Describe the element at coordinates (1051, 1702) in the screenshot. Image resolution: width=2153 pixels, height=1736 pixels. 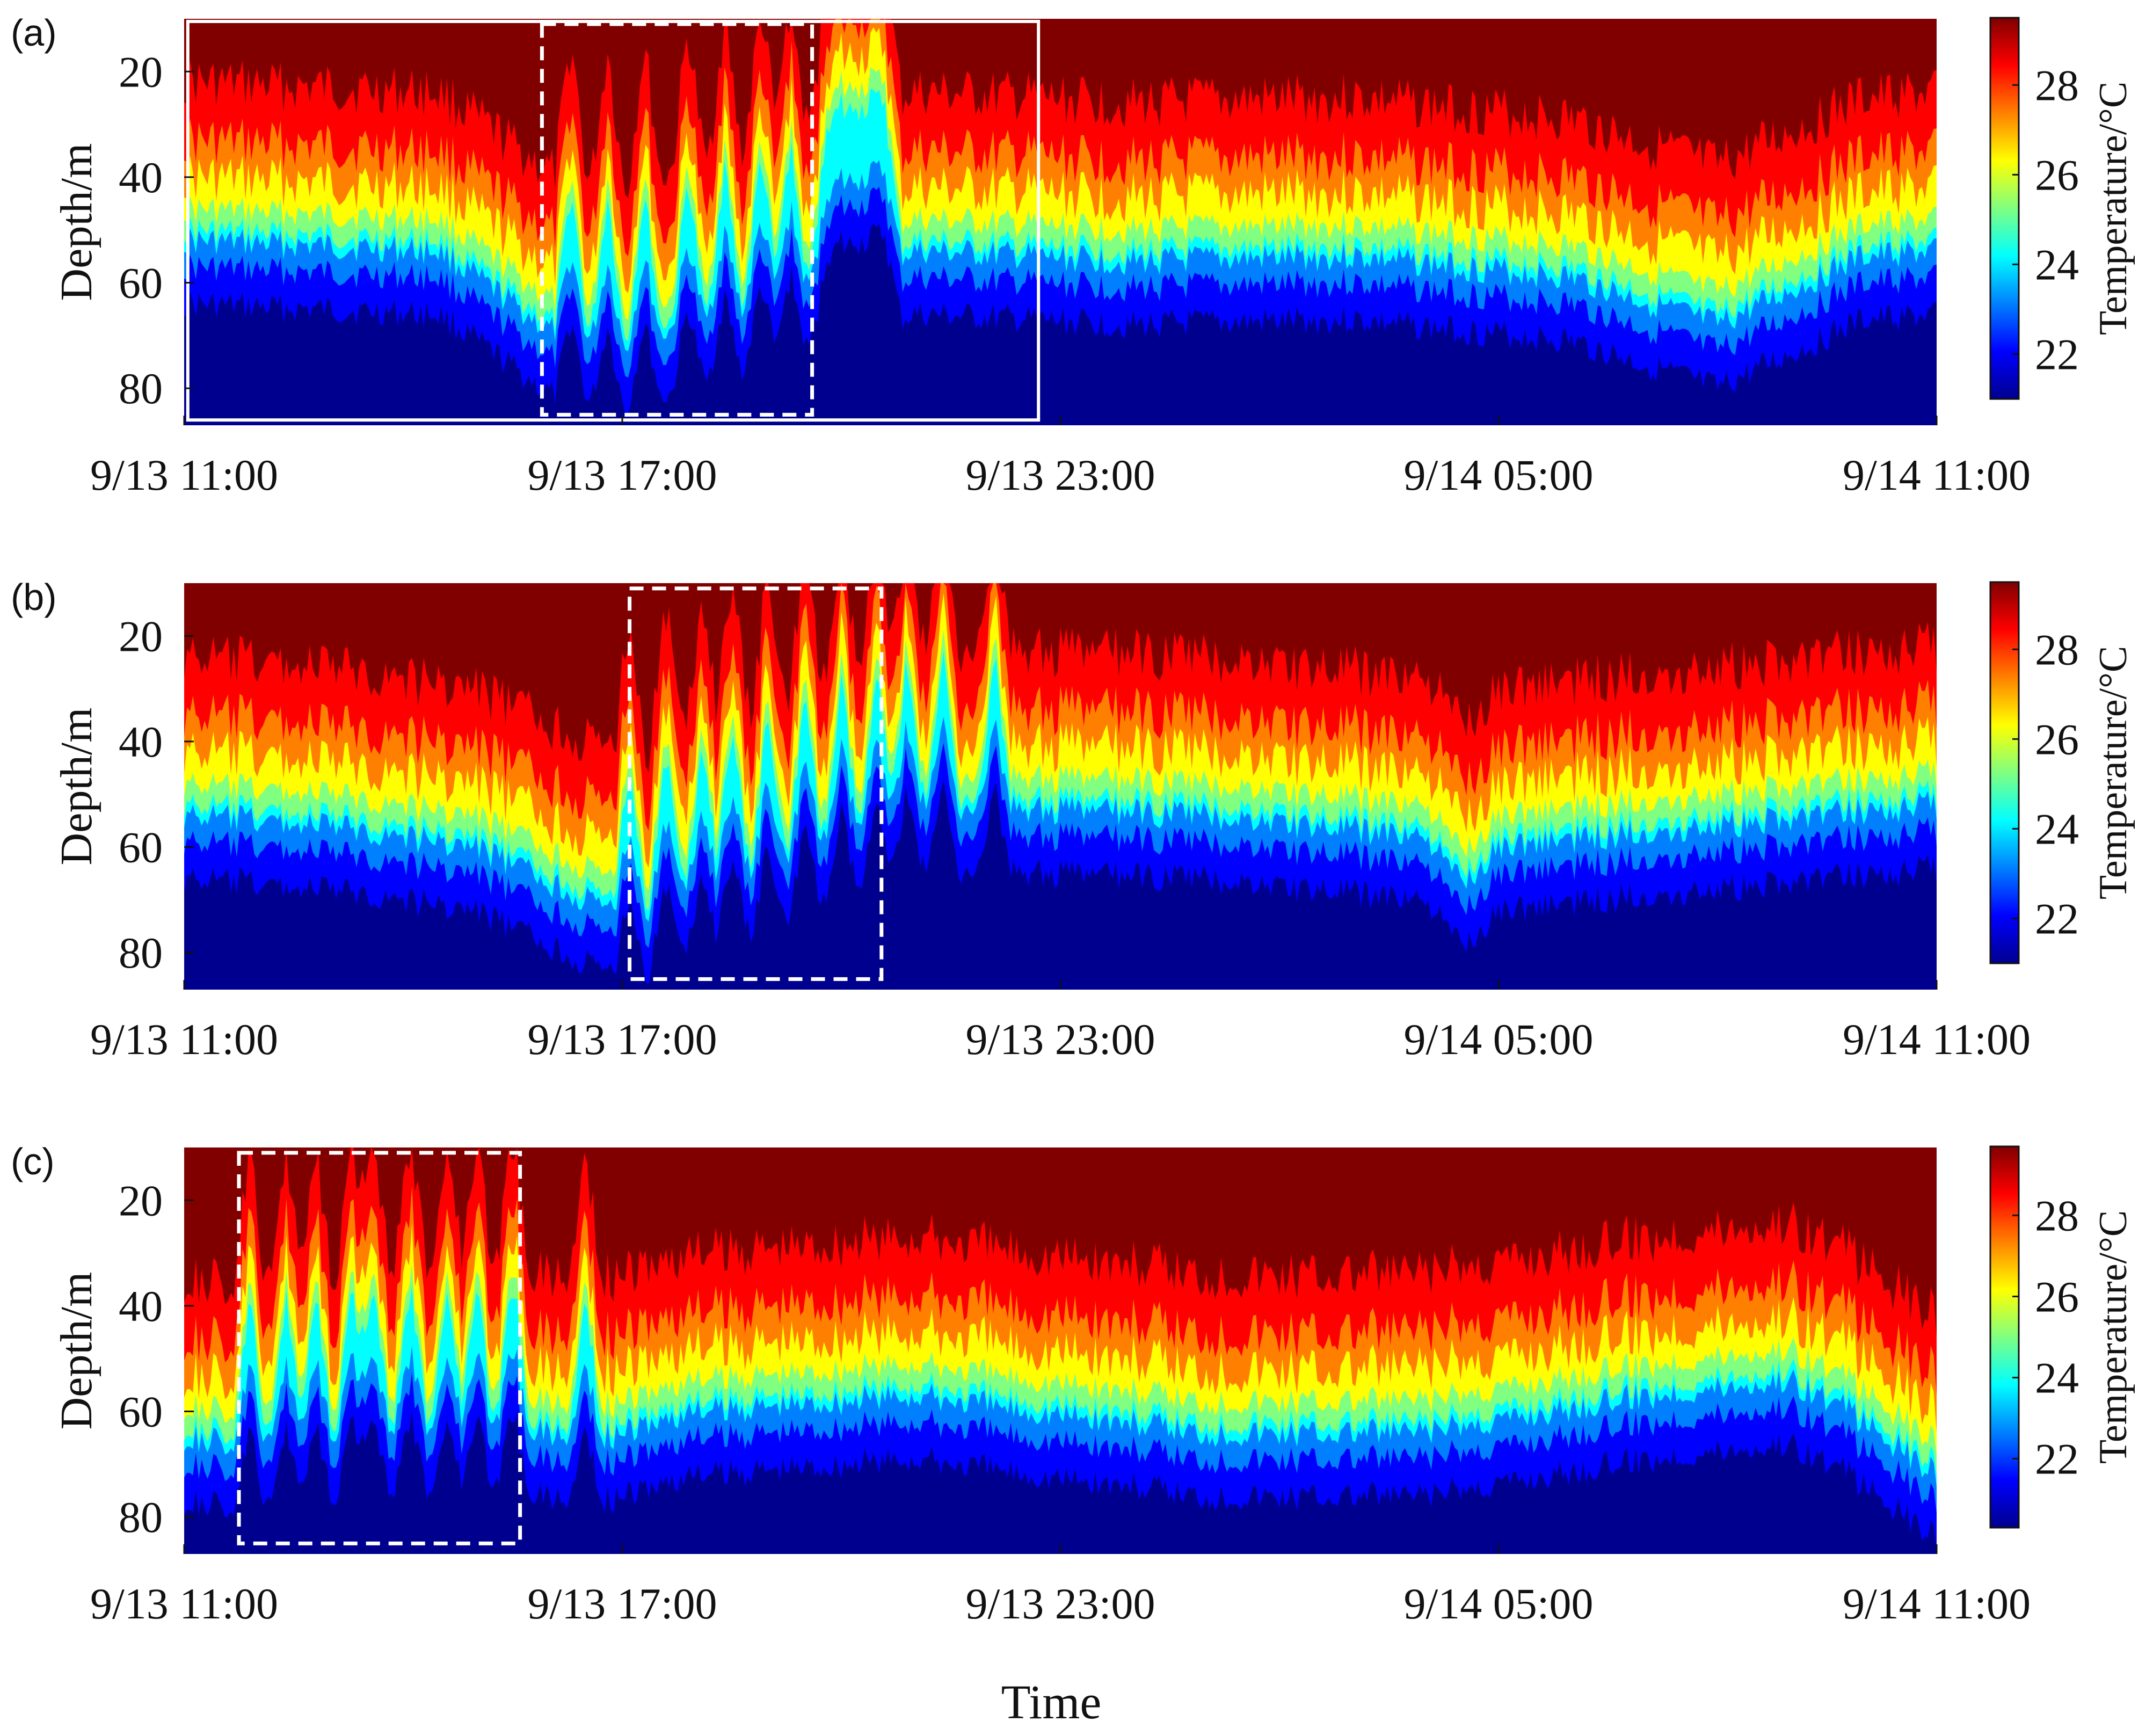
I see `x-axis-title: Time` at that location.